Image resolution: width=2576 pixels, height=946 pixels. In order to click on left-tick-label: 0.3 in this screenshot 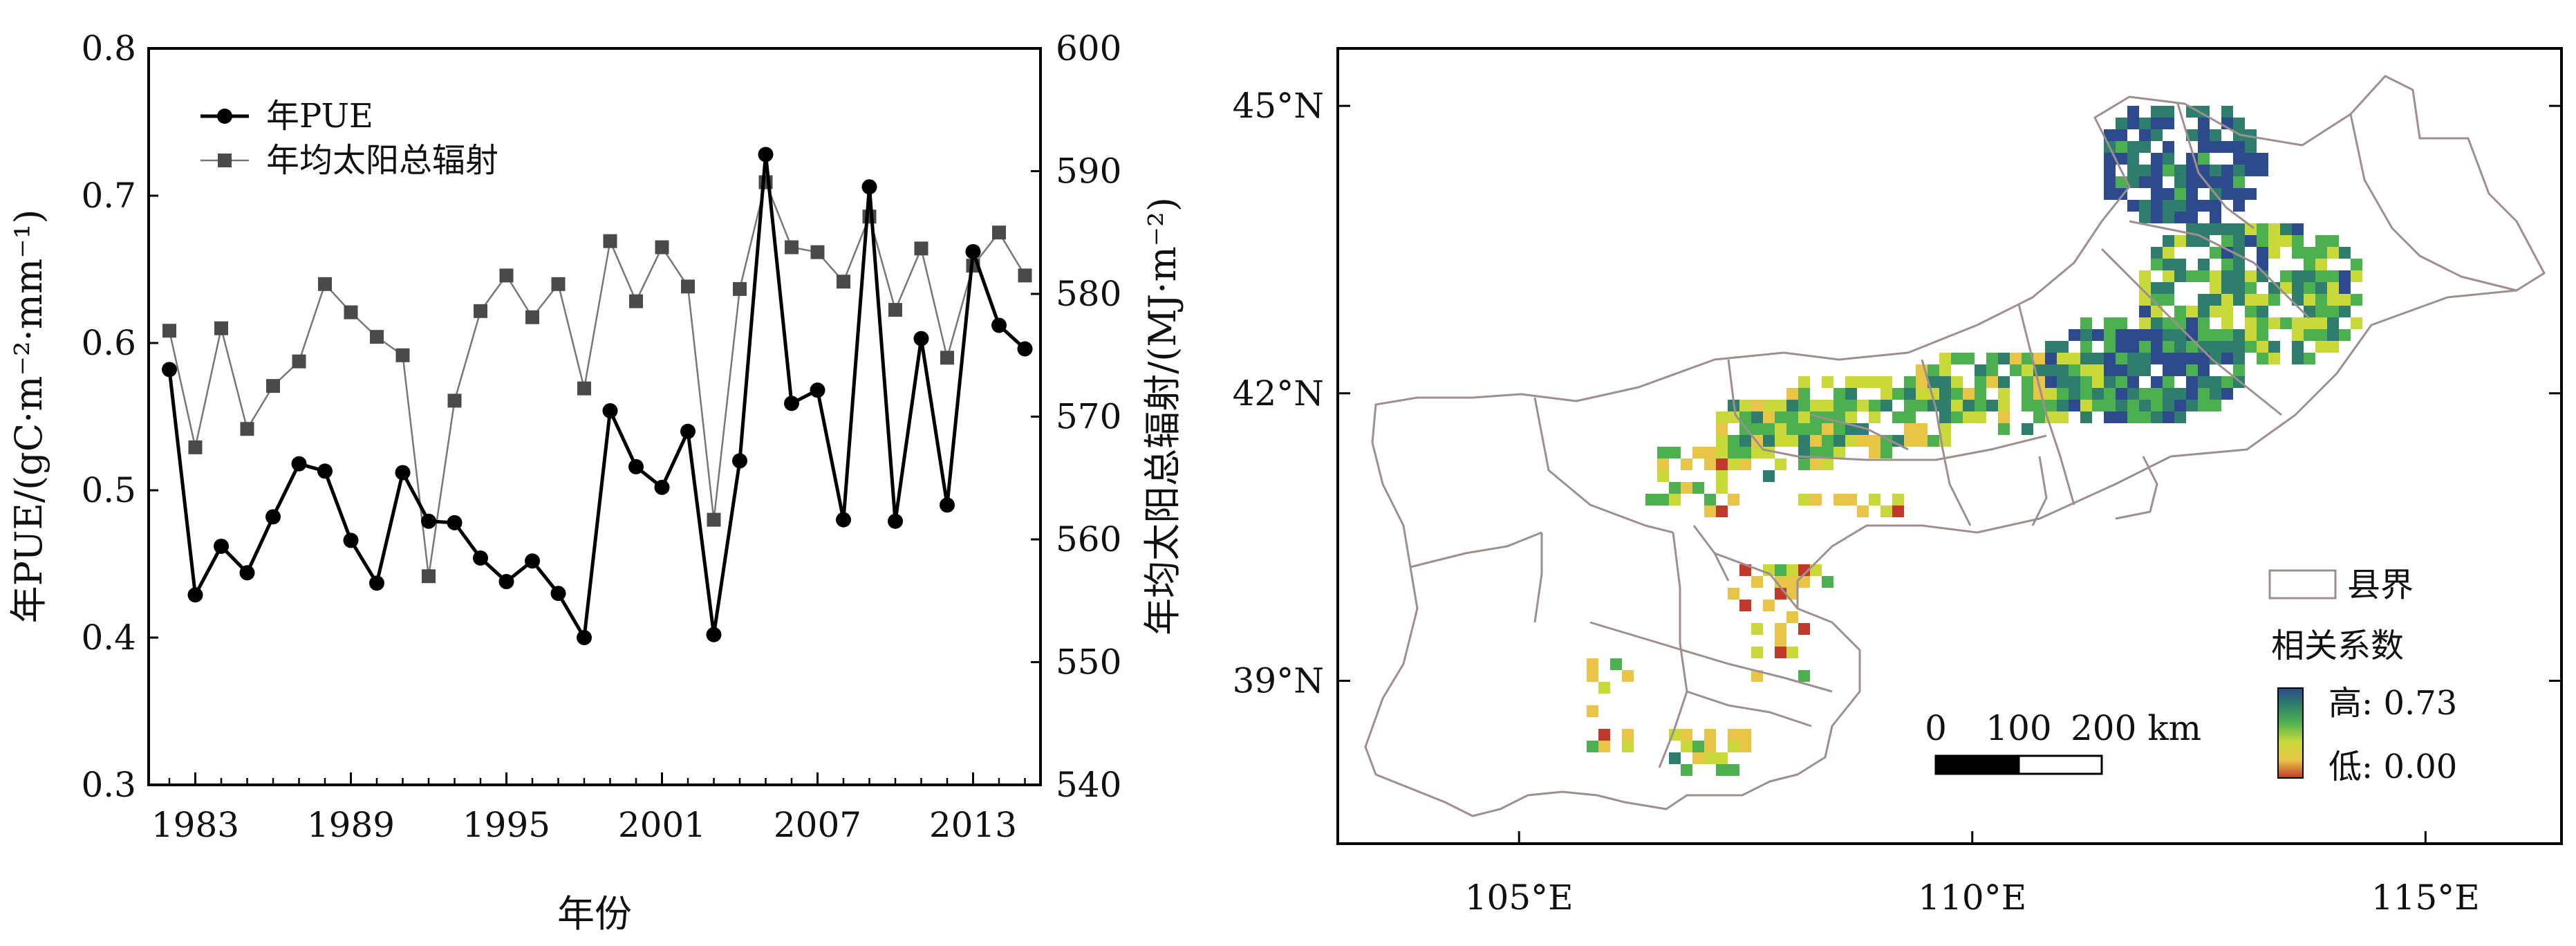, I will do `click(108, 785)`.